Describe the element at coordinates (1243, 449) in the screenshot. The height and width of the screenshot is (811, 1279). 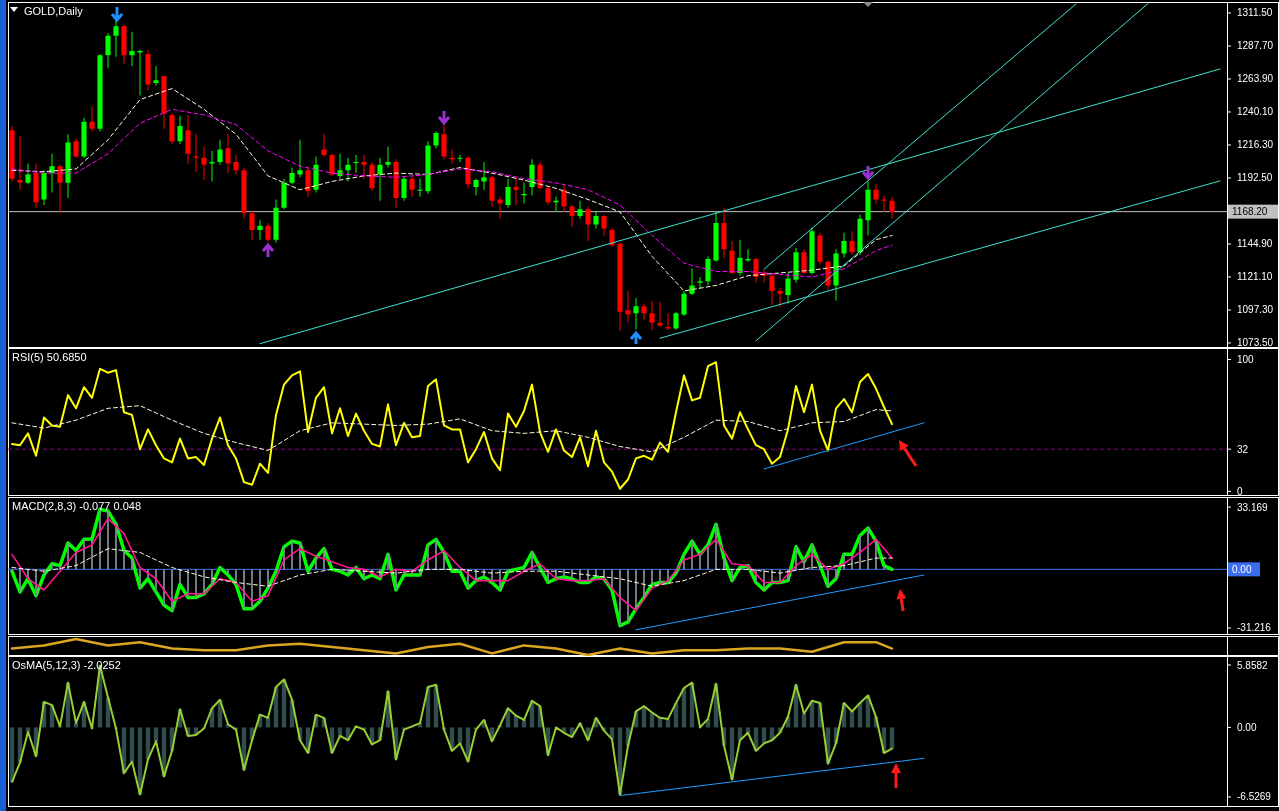
I see `y-tick-label: 32` at that location.